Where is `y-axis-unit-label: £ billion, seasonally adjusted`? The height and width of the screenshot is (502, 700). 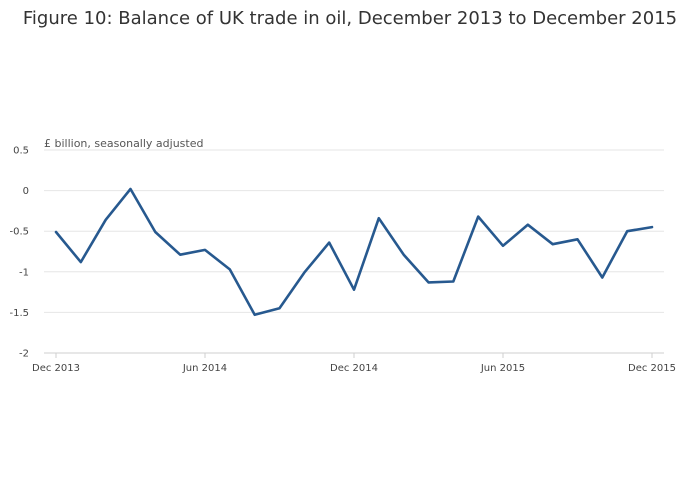
y-axis-unit-label: £ billion, seasonally adjusted is located at coordinates (123, 143).